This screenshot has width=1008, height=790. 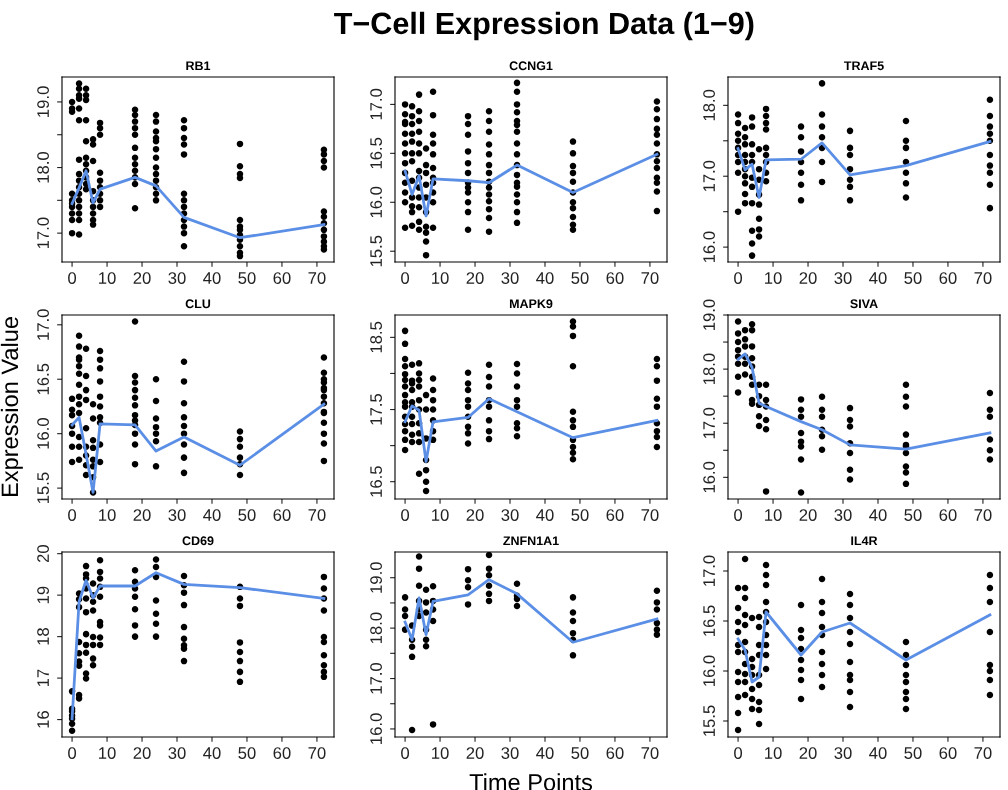 I want to click on y-tick-label: 17.5, so click(x=376, y=409).